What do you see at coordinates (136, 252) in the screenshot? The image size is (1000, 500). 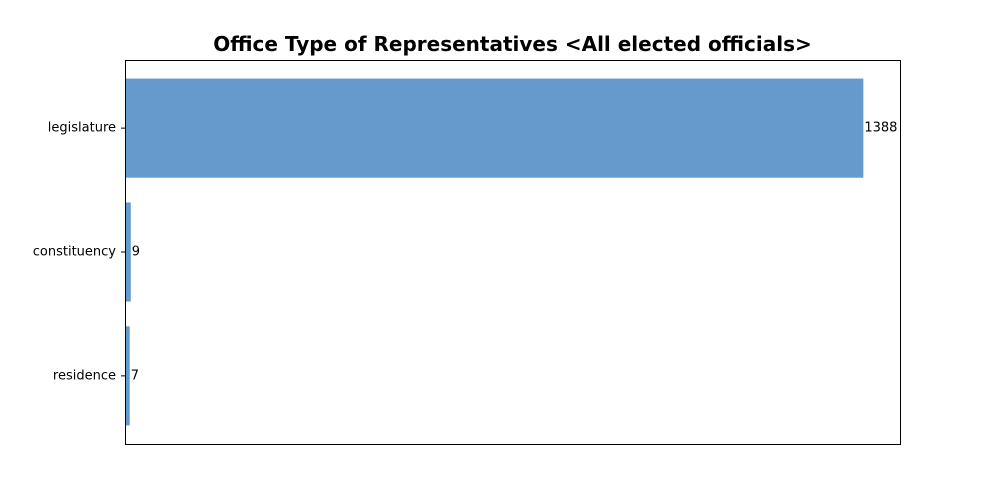 I see `data-label-constituency: 9` at bounding box center [136, 252].